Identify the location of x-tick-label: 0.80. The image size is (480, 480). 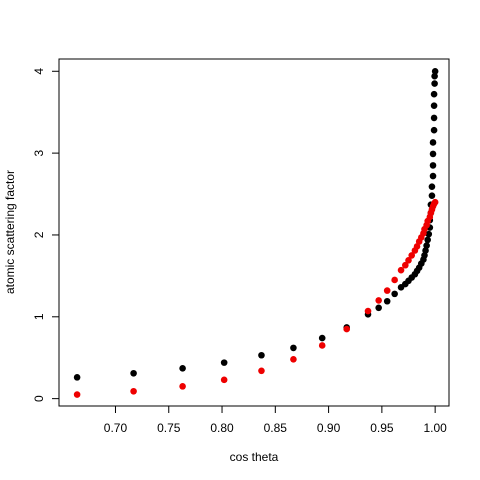
(222, 428).